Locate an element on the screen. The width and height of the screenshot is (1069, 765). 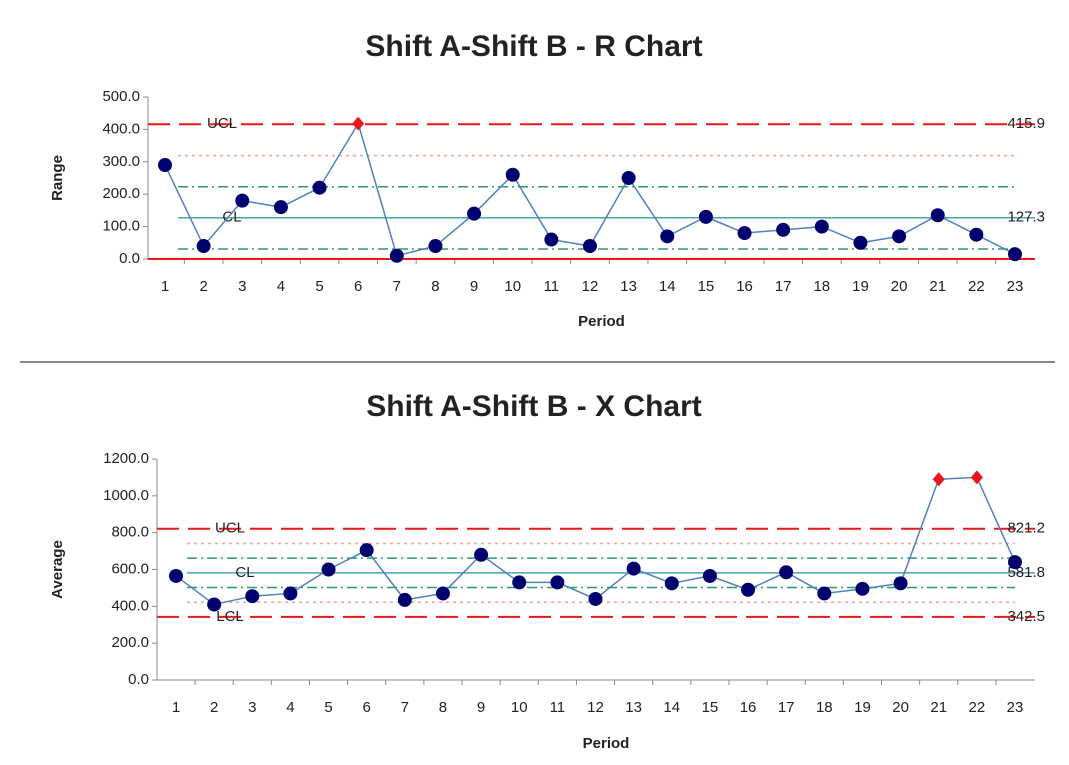
y-tick-label: 1000.0 is located at coordinates (126, 495).